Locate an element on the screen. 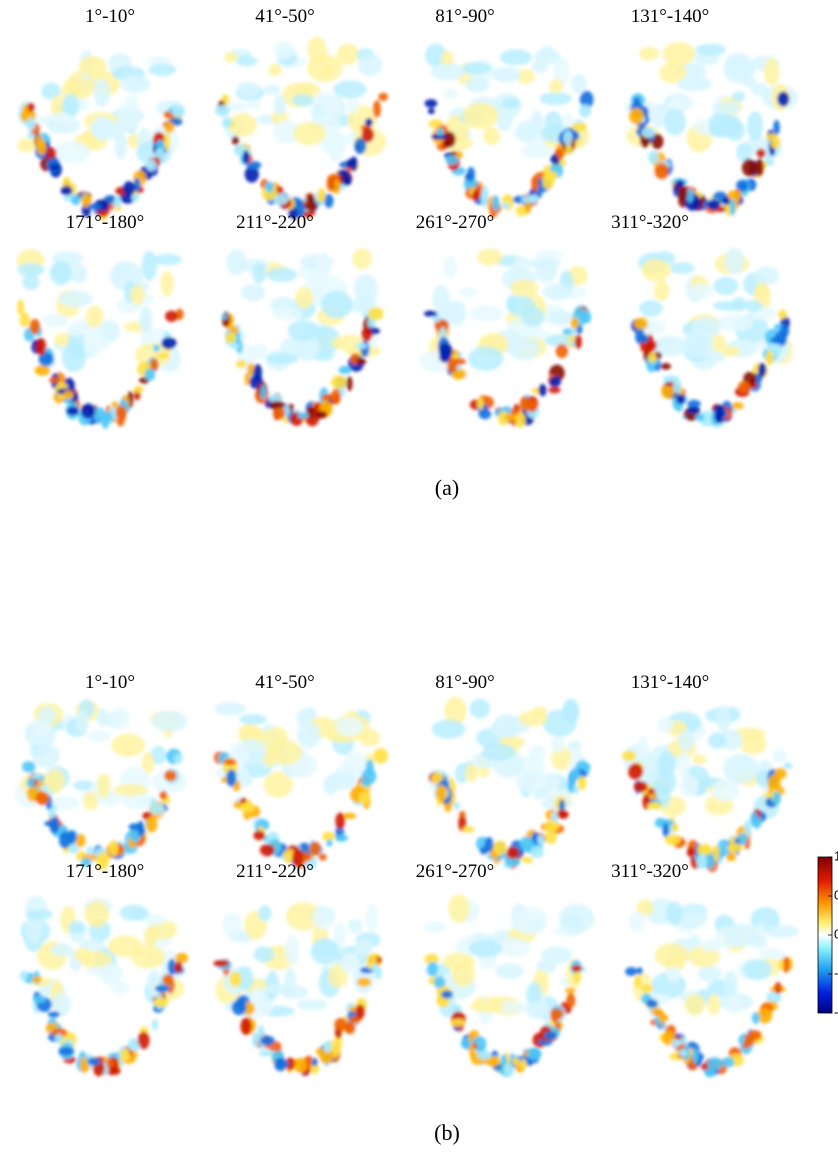  panel-title: 131°-140° is located at coordinates (670, 16).